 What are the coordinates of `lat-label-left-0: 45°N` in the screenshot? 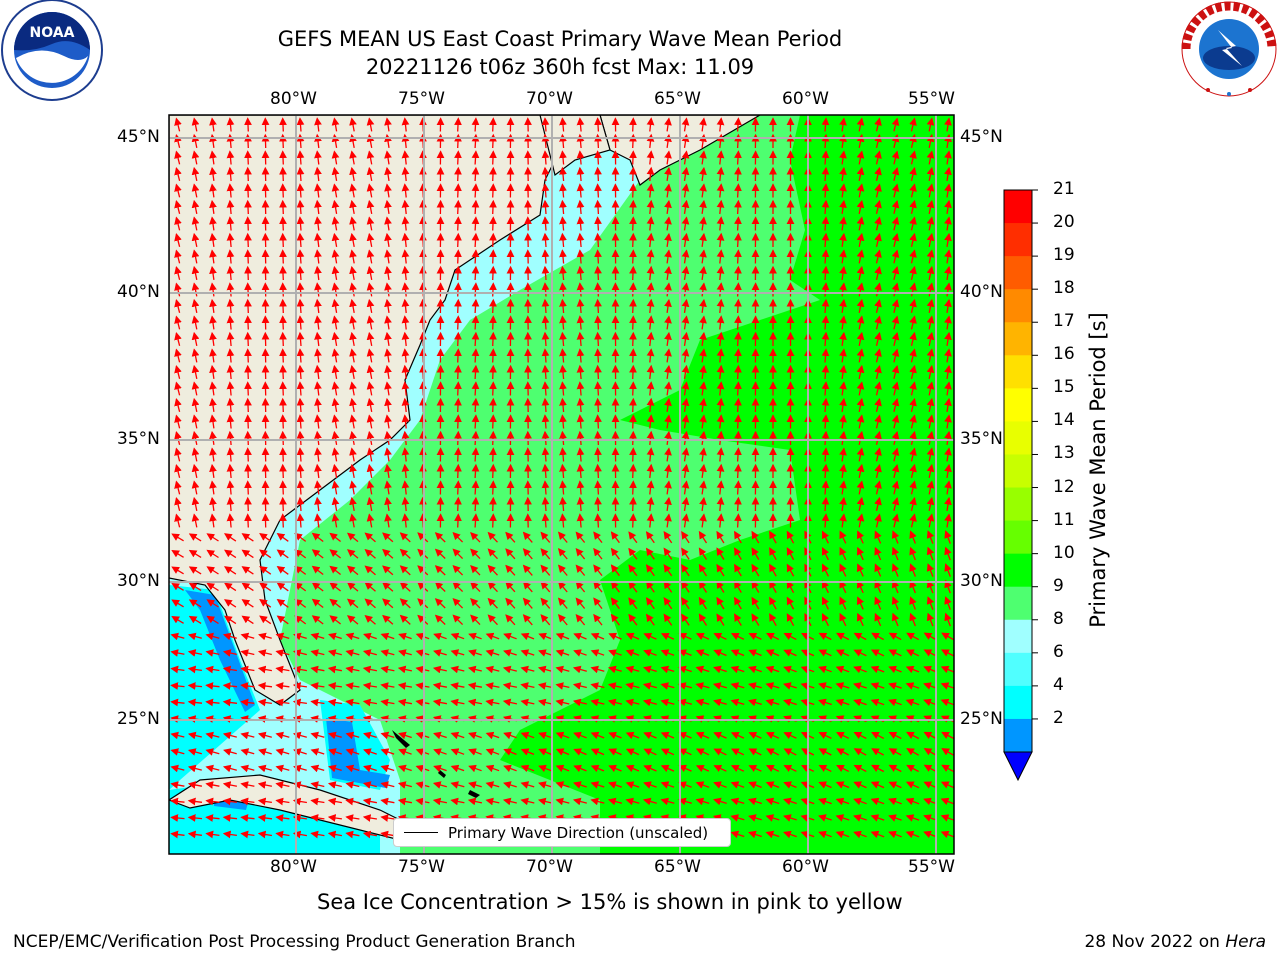 It's located at (138, 137).